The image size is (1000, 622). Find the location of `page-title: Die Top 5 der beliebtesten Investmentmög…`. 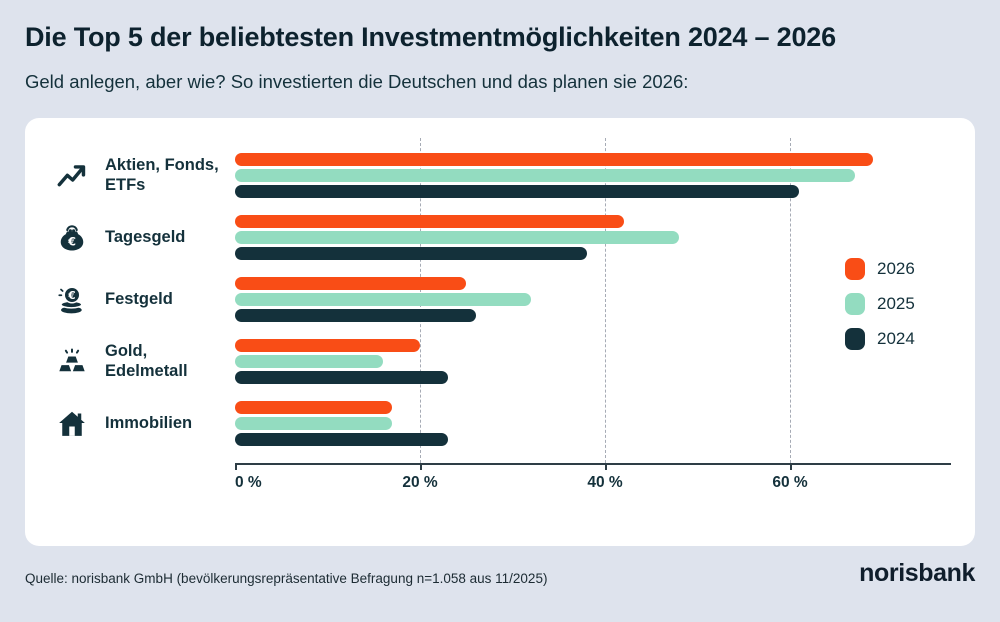

page-title: Die Top 5 der beliebtesten Investmentmög… is located at coordinates (430, 37).